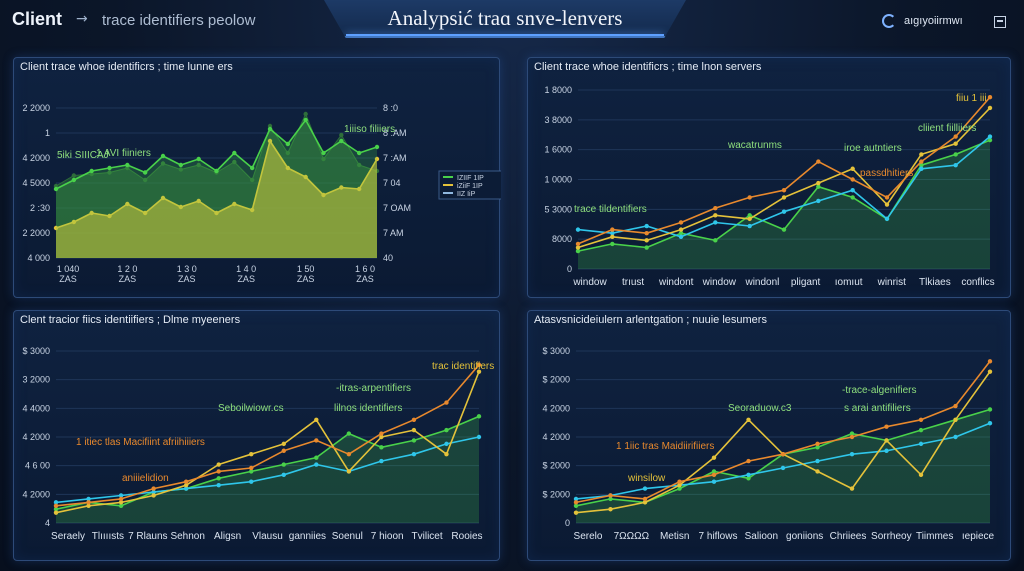 The height and width of the screenshot is (571, 1024). What do you see at coordinates (267, 469) in the screenshot?
I see `series-area-green-area` at bounding box center [267, 469].